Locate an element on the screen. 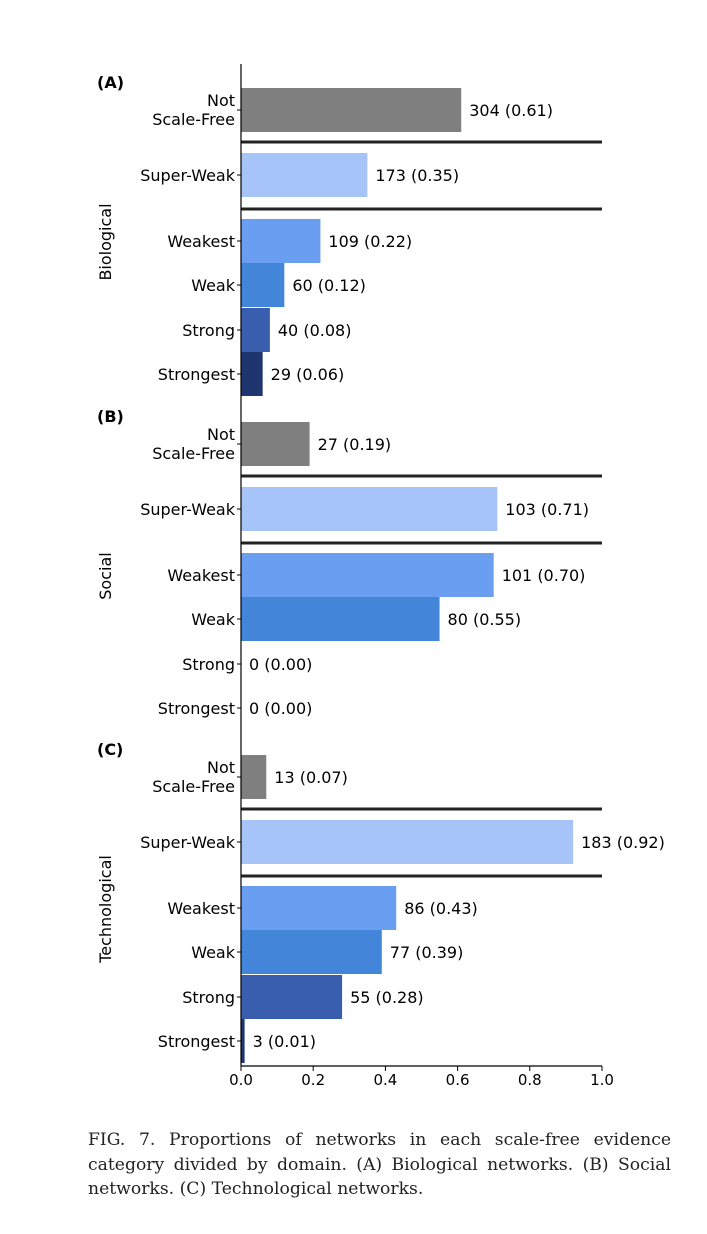 The width and height of the screenshot is (707, 1234). x-tick-label: 0.2 is located at coordinates (313, 1080).